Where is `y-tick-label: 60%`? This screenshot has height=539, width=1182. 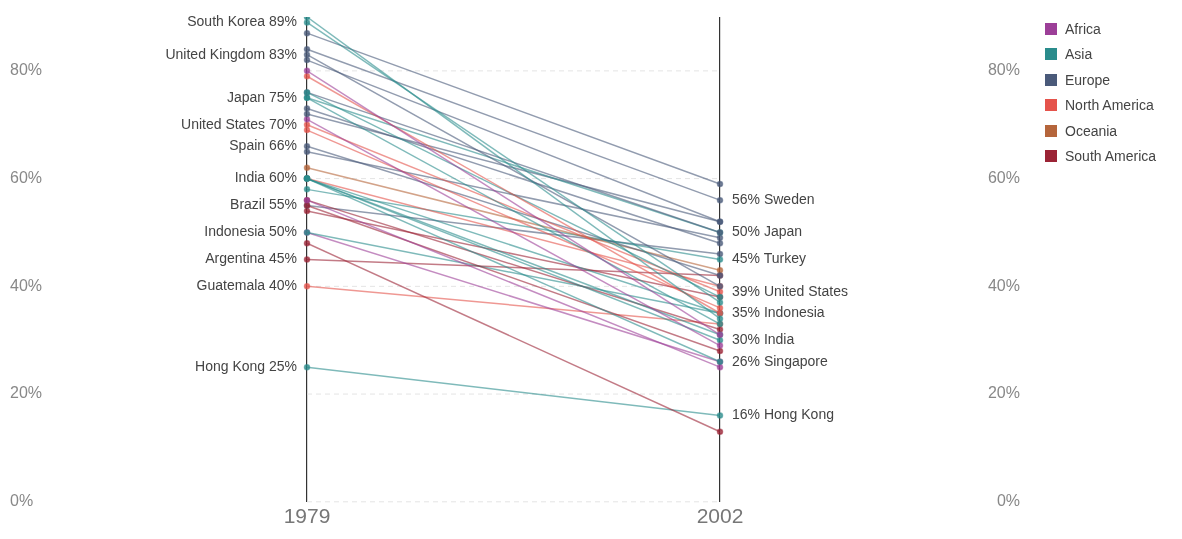
y-tick-label: 60% is located at coordinates (26, 178).